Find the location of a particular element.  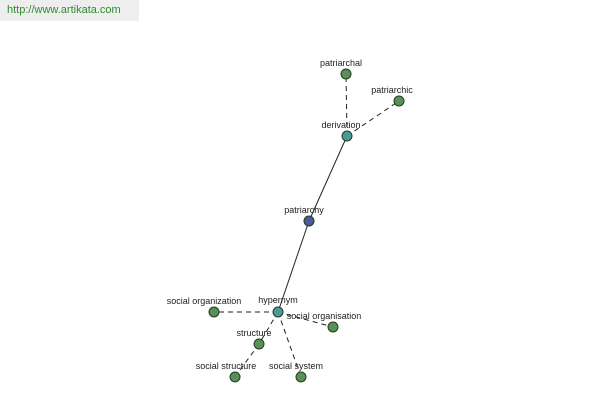

node-patriarchal: patriarchal is located at coordinates (341, 69).